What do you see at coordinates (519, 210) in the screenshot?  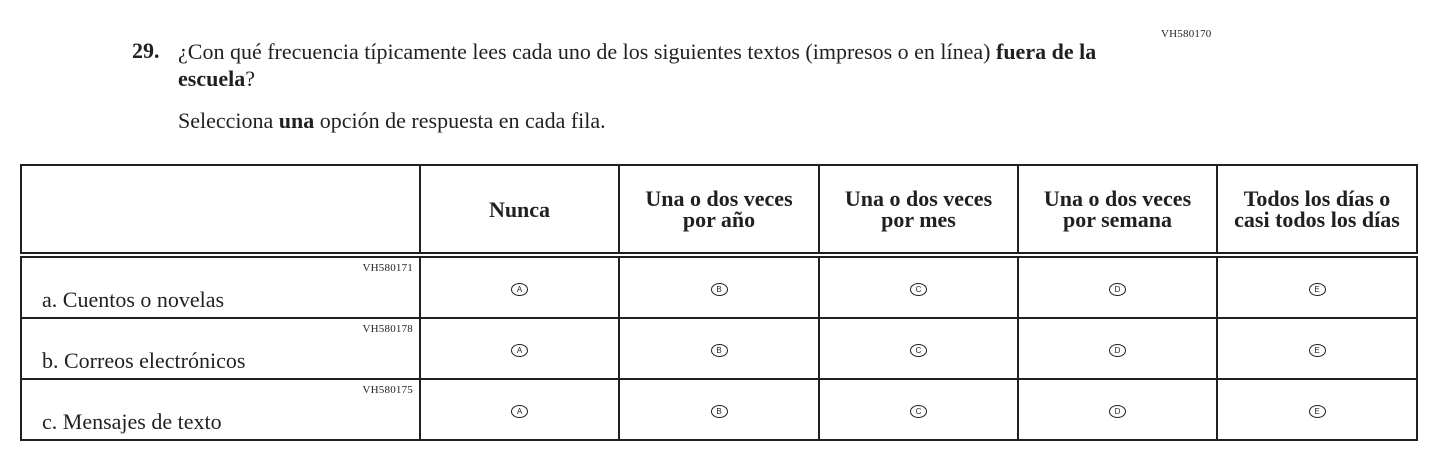 I see `column-header: Nunca` at bounding box center [519, 210].